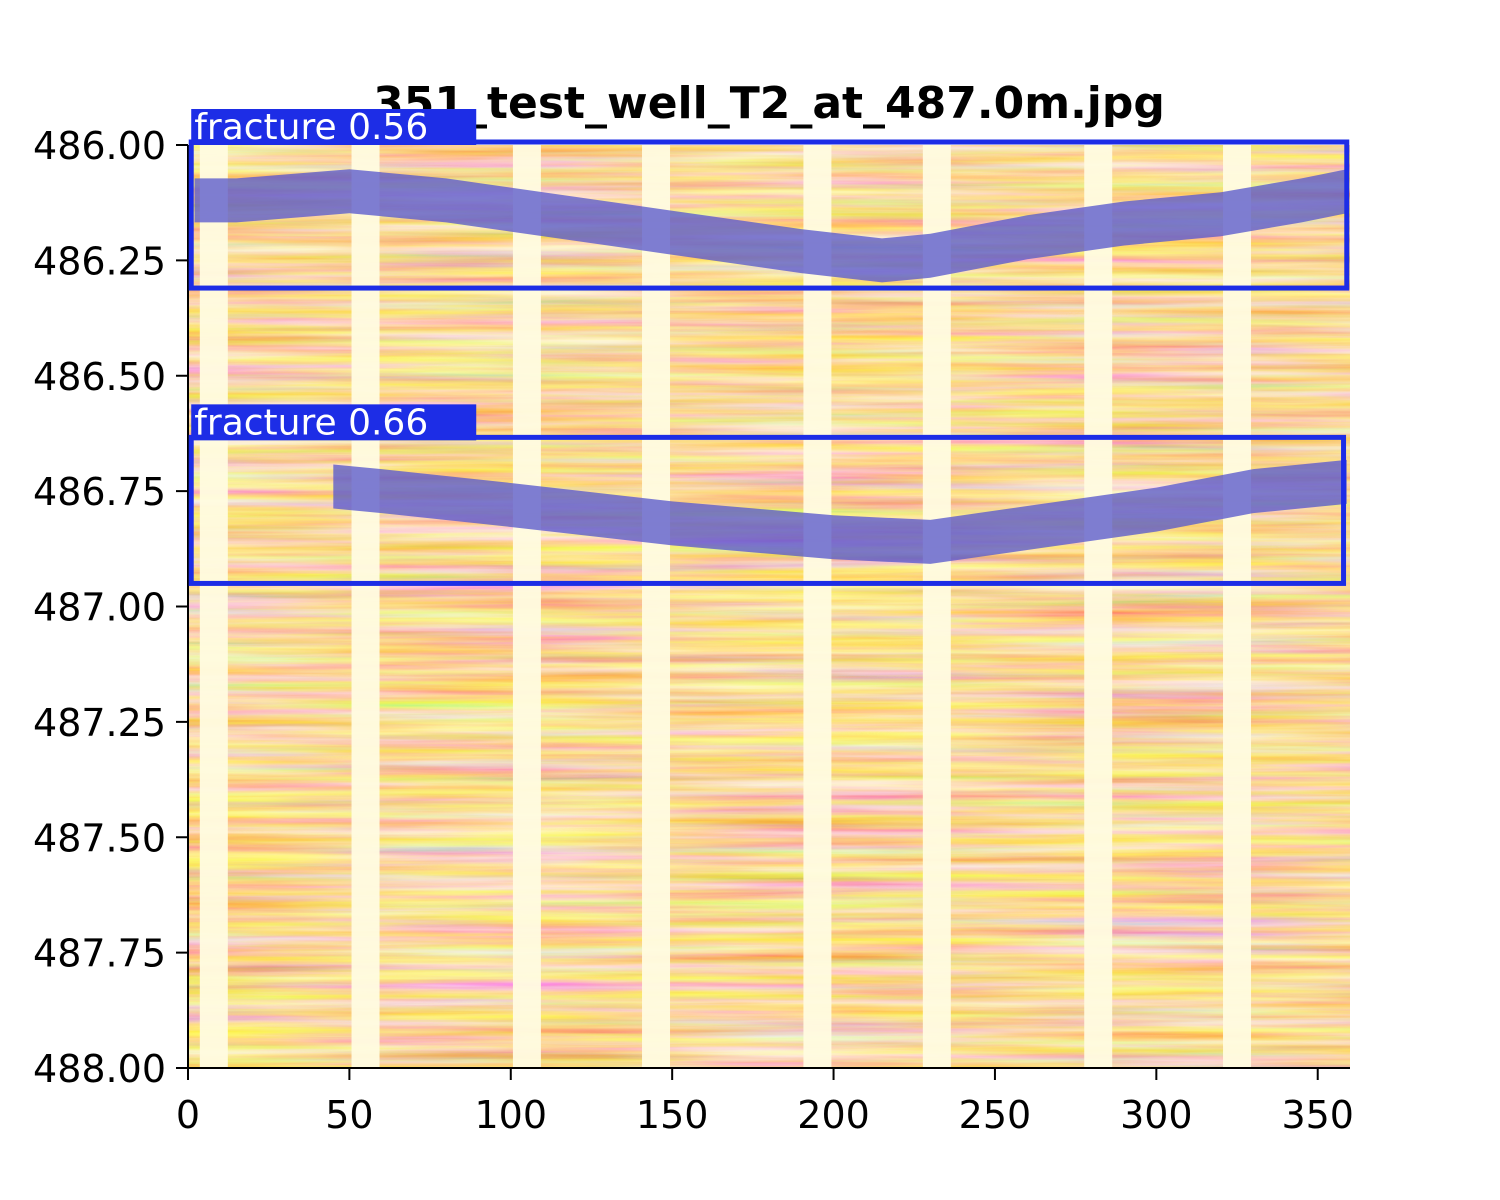  I want to click on y-tick-label: 486.00, so click(99, 146).